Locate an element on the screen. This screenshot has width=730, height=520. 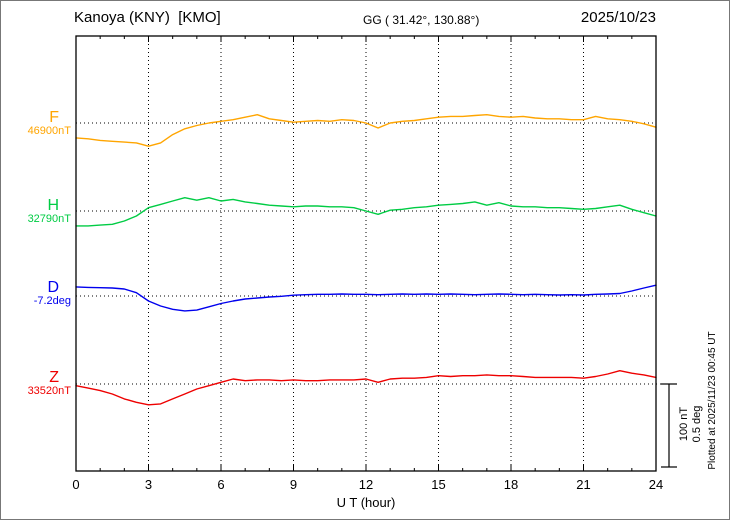
geo-coordinates: GG ( 31.42°, 130.88°) is located at coordinates (421, 20).